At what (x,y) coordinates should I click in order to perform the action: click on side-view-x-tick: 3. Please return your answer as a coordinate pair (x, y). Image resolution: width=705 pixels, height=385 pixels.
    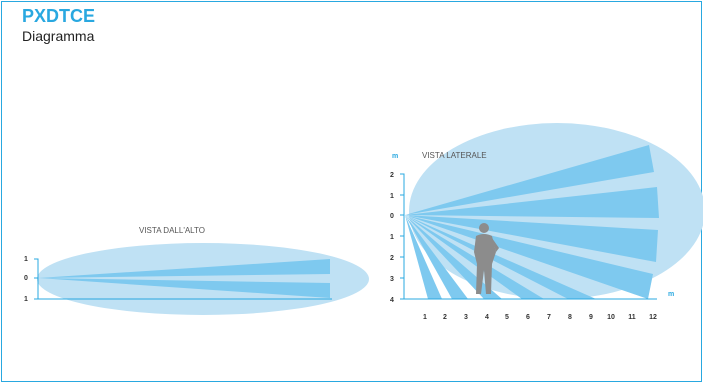
    Looking at the image, I should click on (466, 317).